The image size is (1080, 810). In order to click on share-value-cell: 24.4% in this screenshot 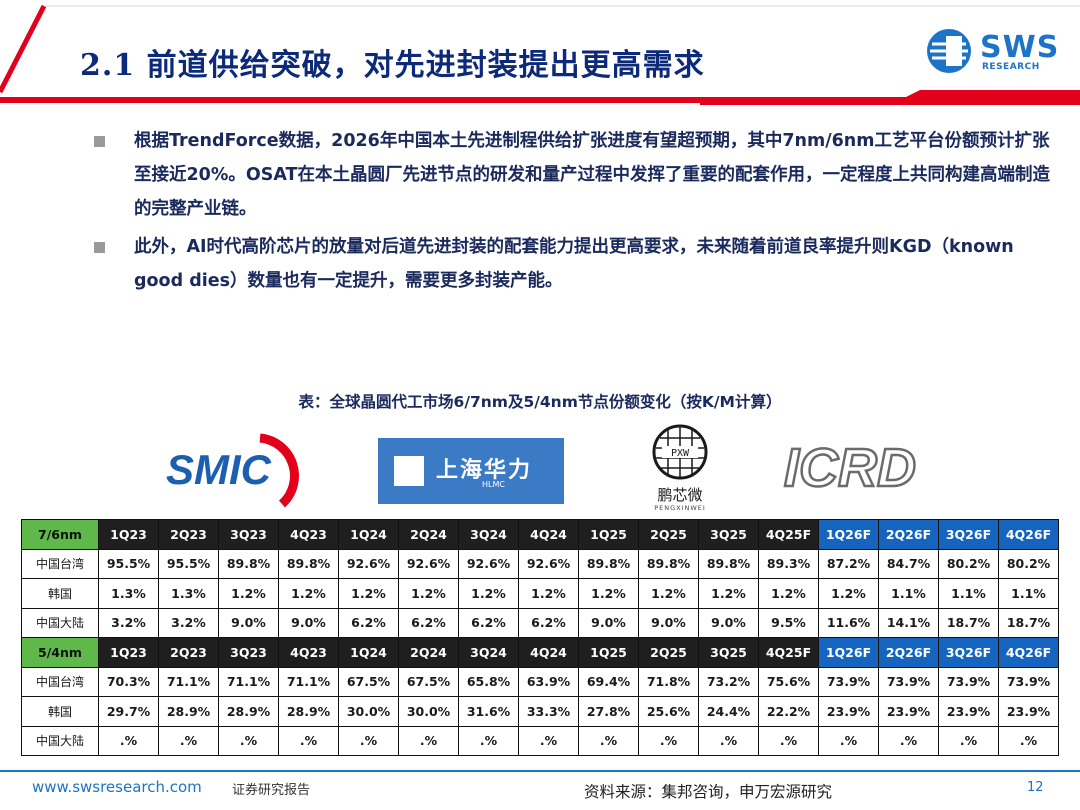, I will do `click(728, 711)`.